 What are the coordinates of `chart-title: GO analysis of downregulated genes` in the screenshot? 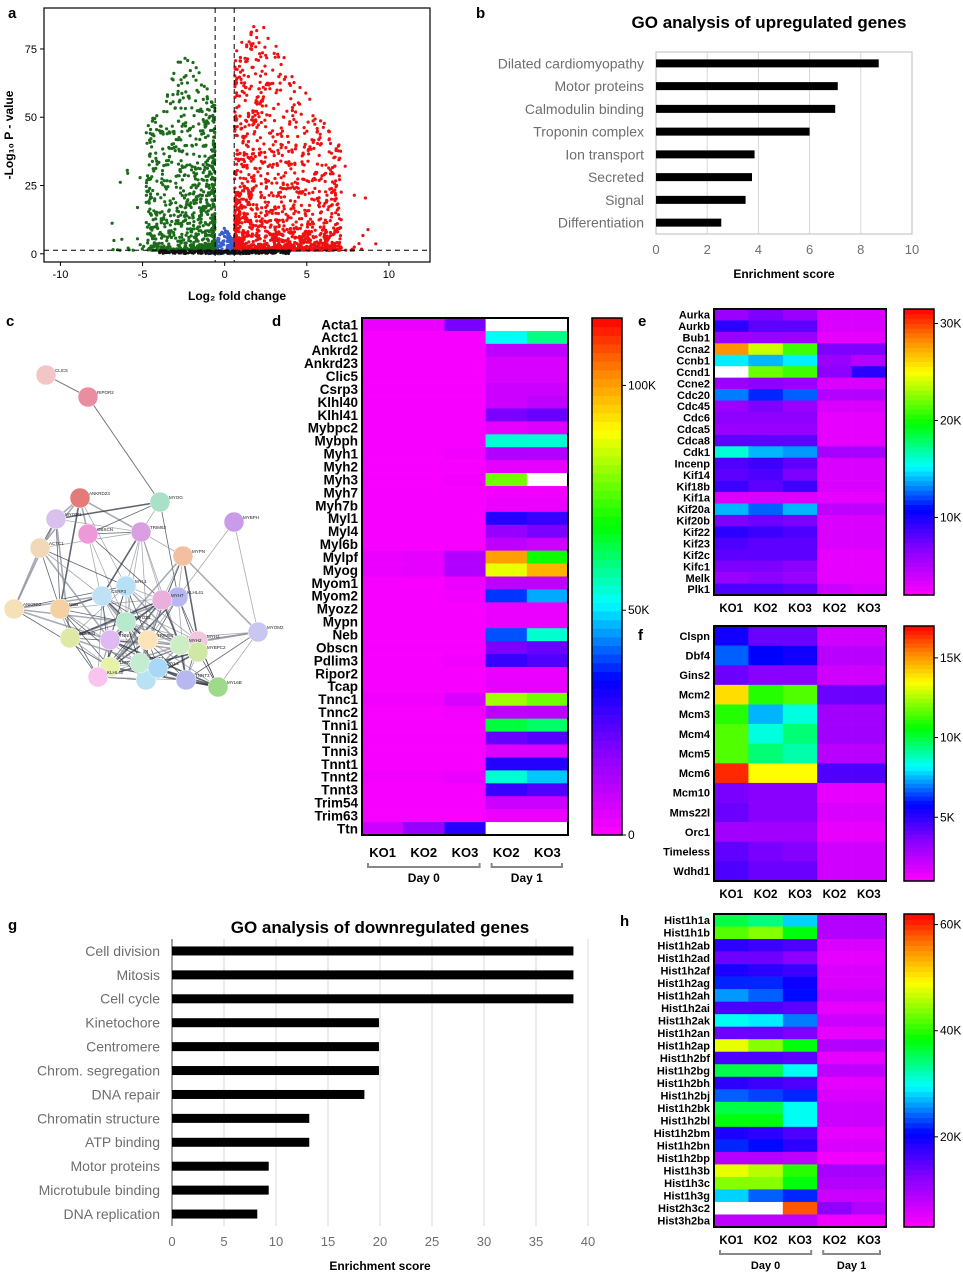 It's located at (380, 927).